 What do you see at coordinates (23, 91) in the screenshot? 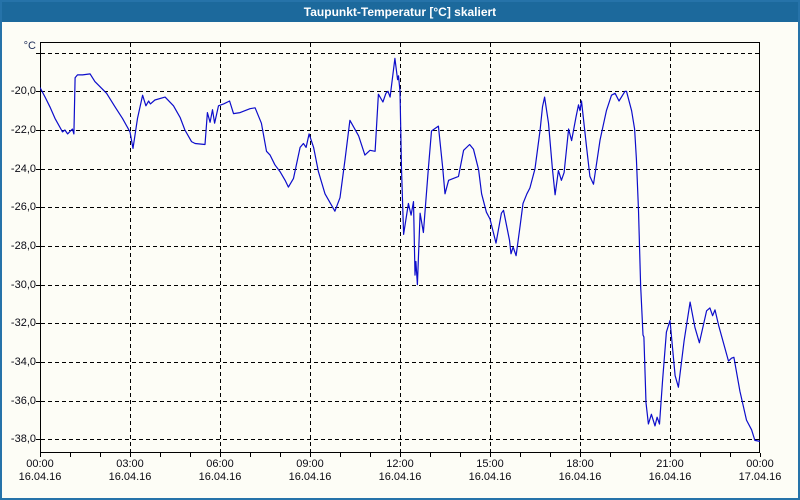
I see `y-tick-label: -20,0` at bounding box center [23, 91].